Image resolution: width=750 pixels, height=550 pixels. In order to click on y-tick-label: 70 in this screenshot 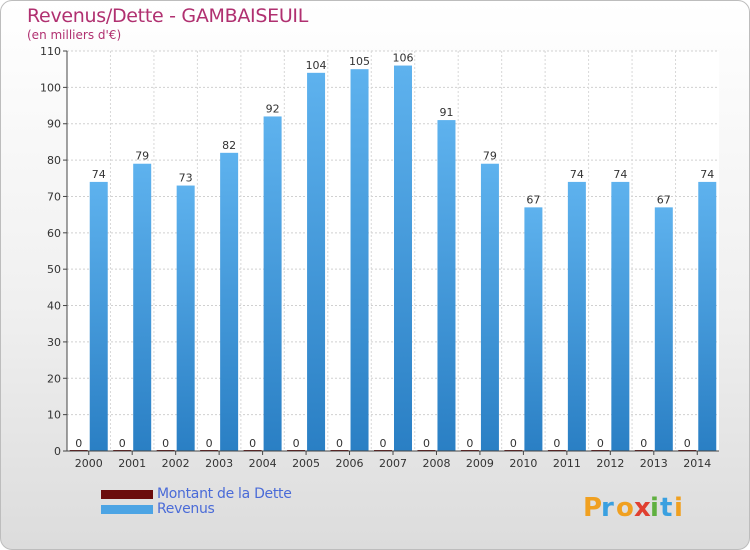, I will do `click(54, 196)`.